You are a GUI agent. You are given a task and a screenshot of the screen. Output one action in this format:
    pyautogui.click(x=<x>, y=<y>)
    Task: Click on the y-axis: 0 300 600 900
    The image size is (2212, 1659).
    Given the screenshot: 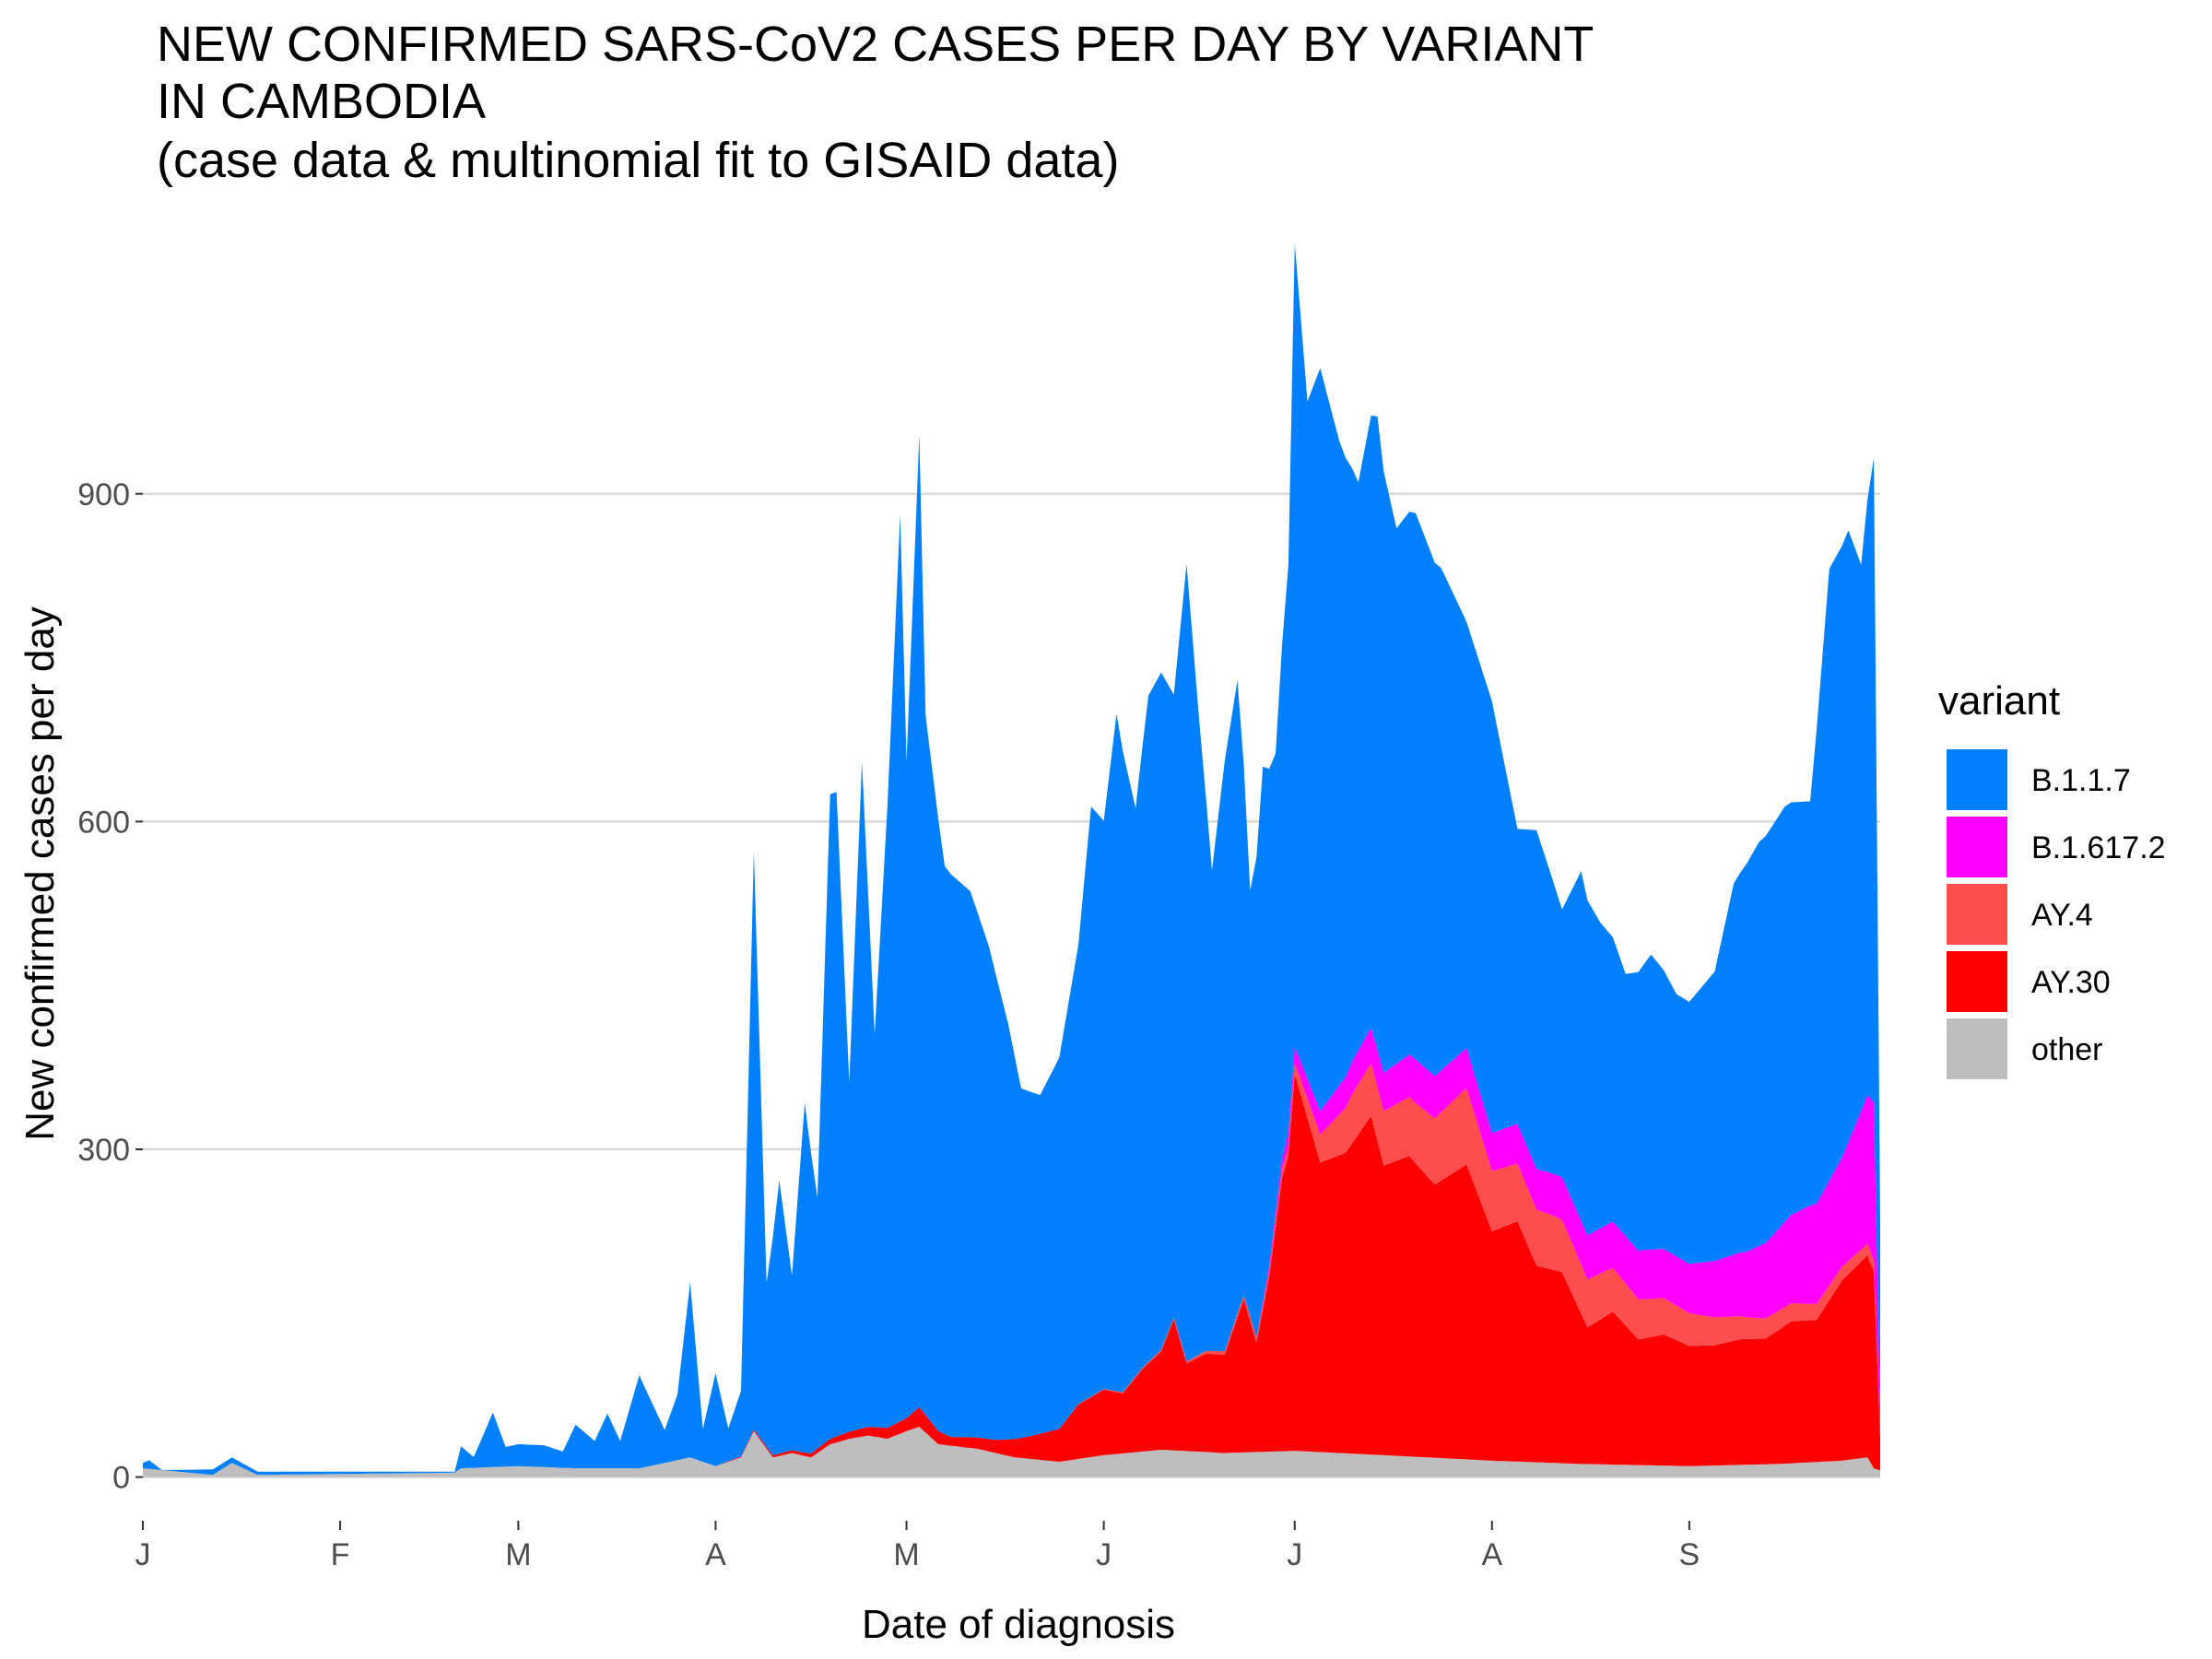 What is the action you would take?
    pyautogui.click(x=110, y=986)
    